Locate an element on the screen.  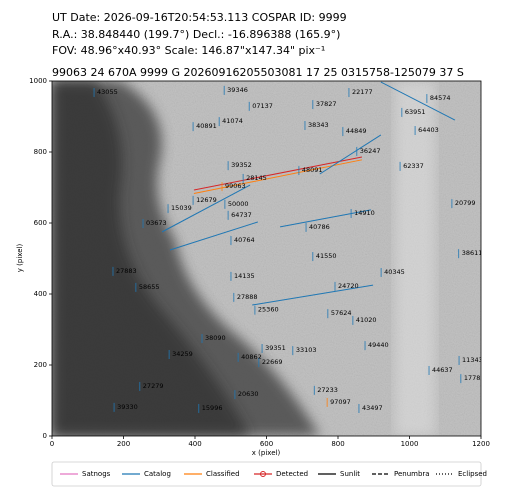
satellite-label: 48091 is located at coordinates (312, 170).